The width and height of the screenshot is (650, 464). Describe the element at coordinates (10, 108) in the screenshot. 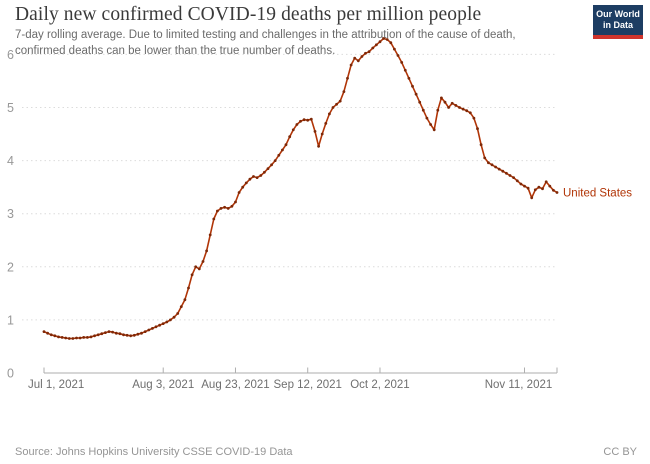

I see `y-axis-label: 5` at that location.